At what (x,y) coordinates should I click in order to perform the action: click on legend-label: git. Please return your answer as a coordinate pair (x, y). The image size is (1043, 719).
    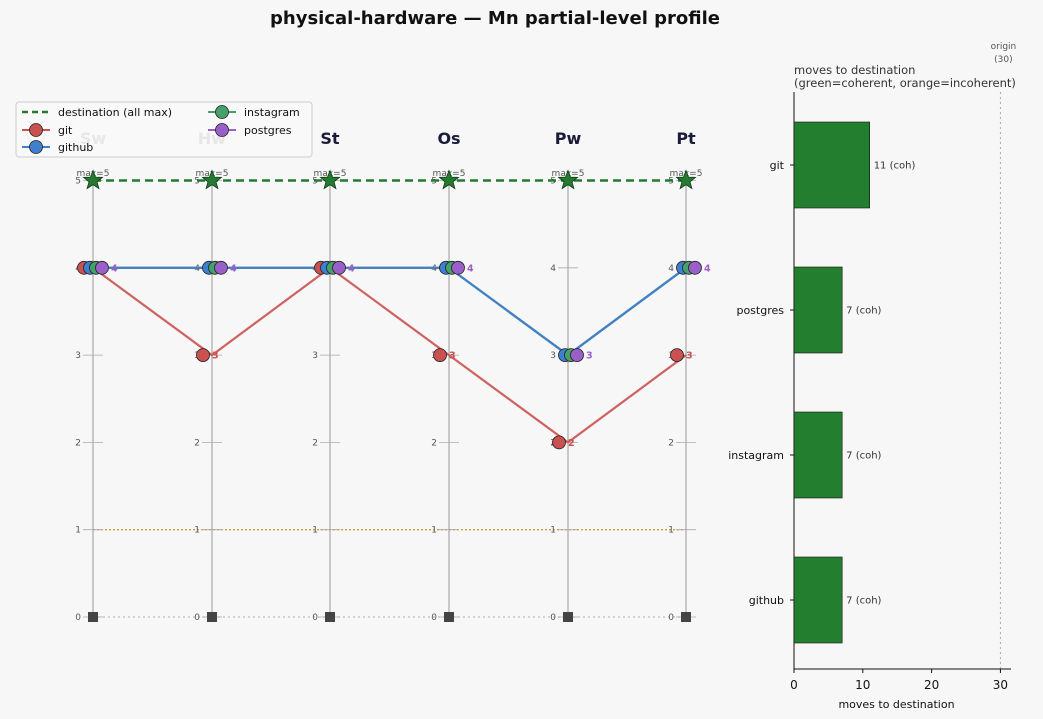
    Looking at the image, I should click on (65, 130).